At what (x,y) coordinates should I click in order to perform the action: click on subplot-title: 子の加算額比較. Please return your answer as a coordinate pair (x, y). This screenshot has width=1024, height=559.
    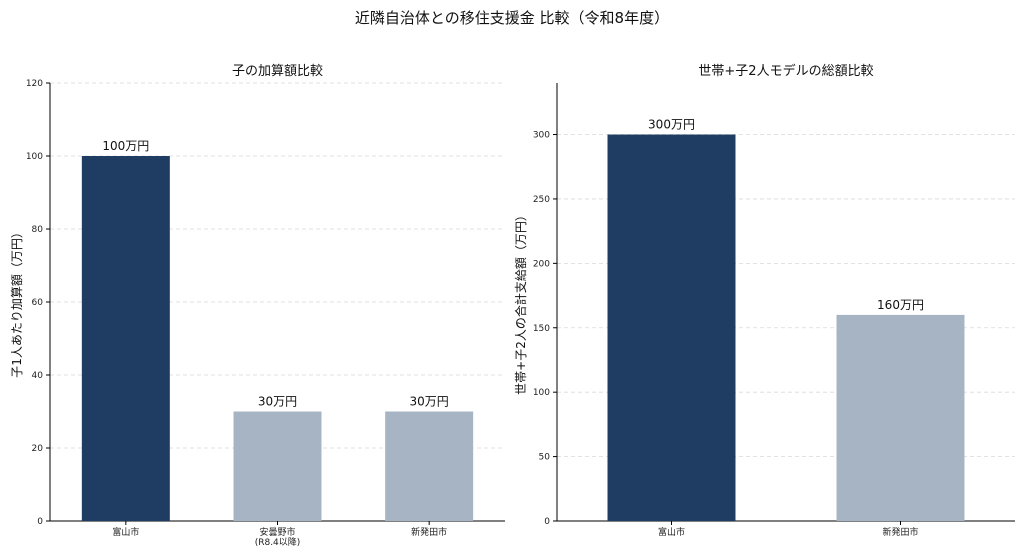
    Looking at the image, I should click on (277, 71).